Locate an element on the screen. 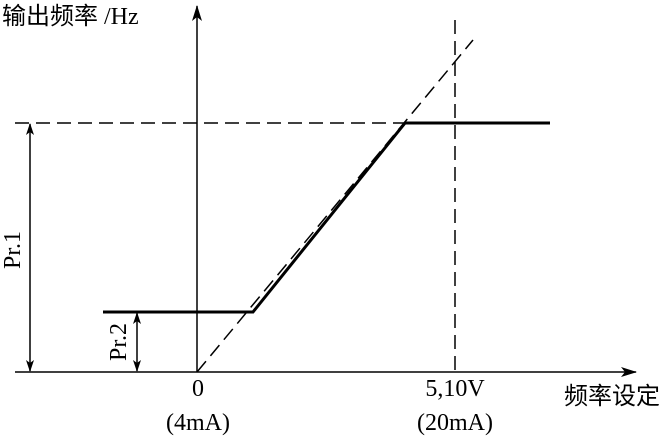 This screenshot has height=443, width=663. tick-label: 0 is located at coordinates (198, 389).